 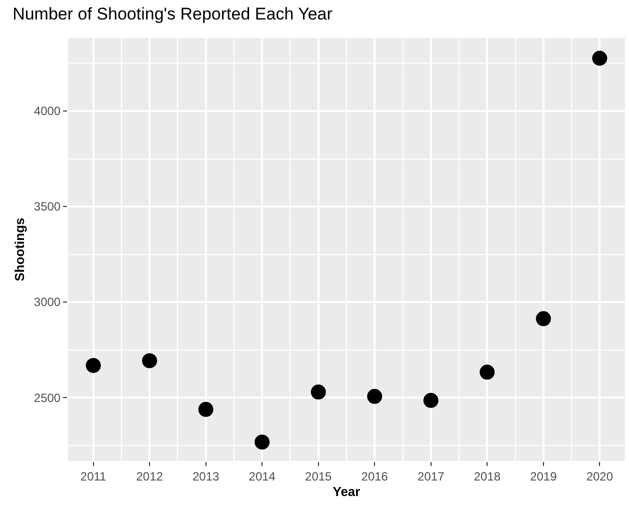 I want to click on x-axis-title: Year, so click(x=346, y=491).